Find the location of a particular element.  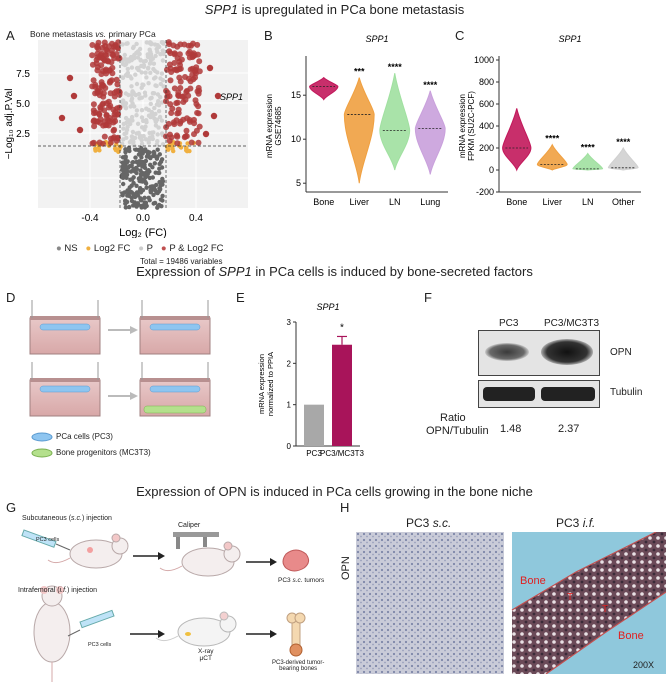

violin-ln is located at coordinates (588, 161).